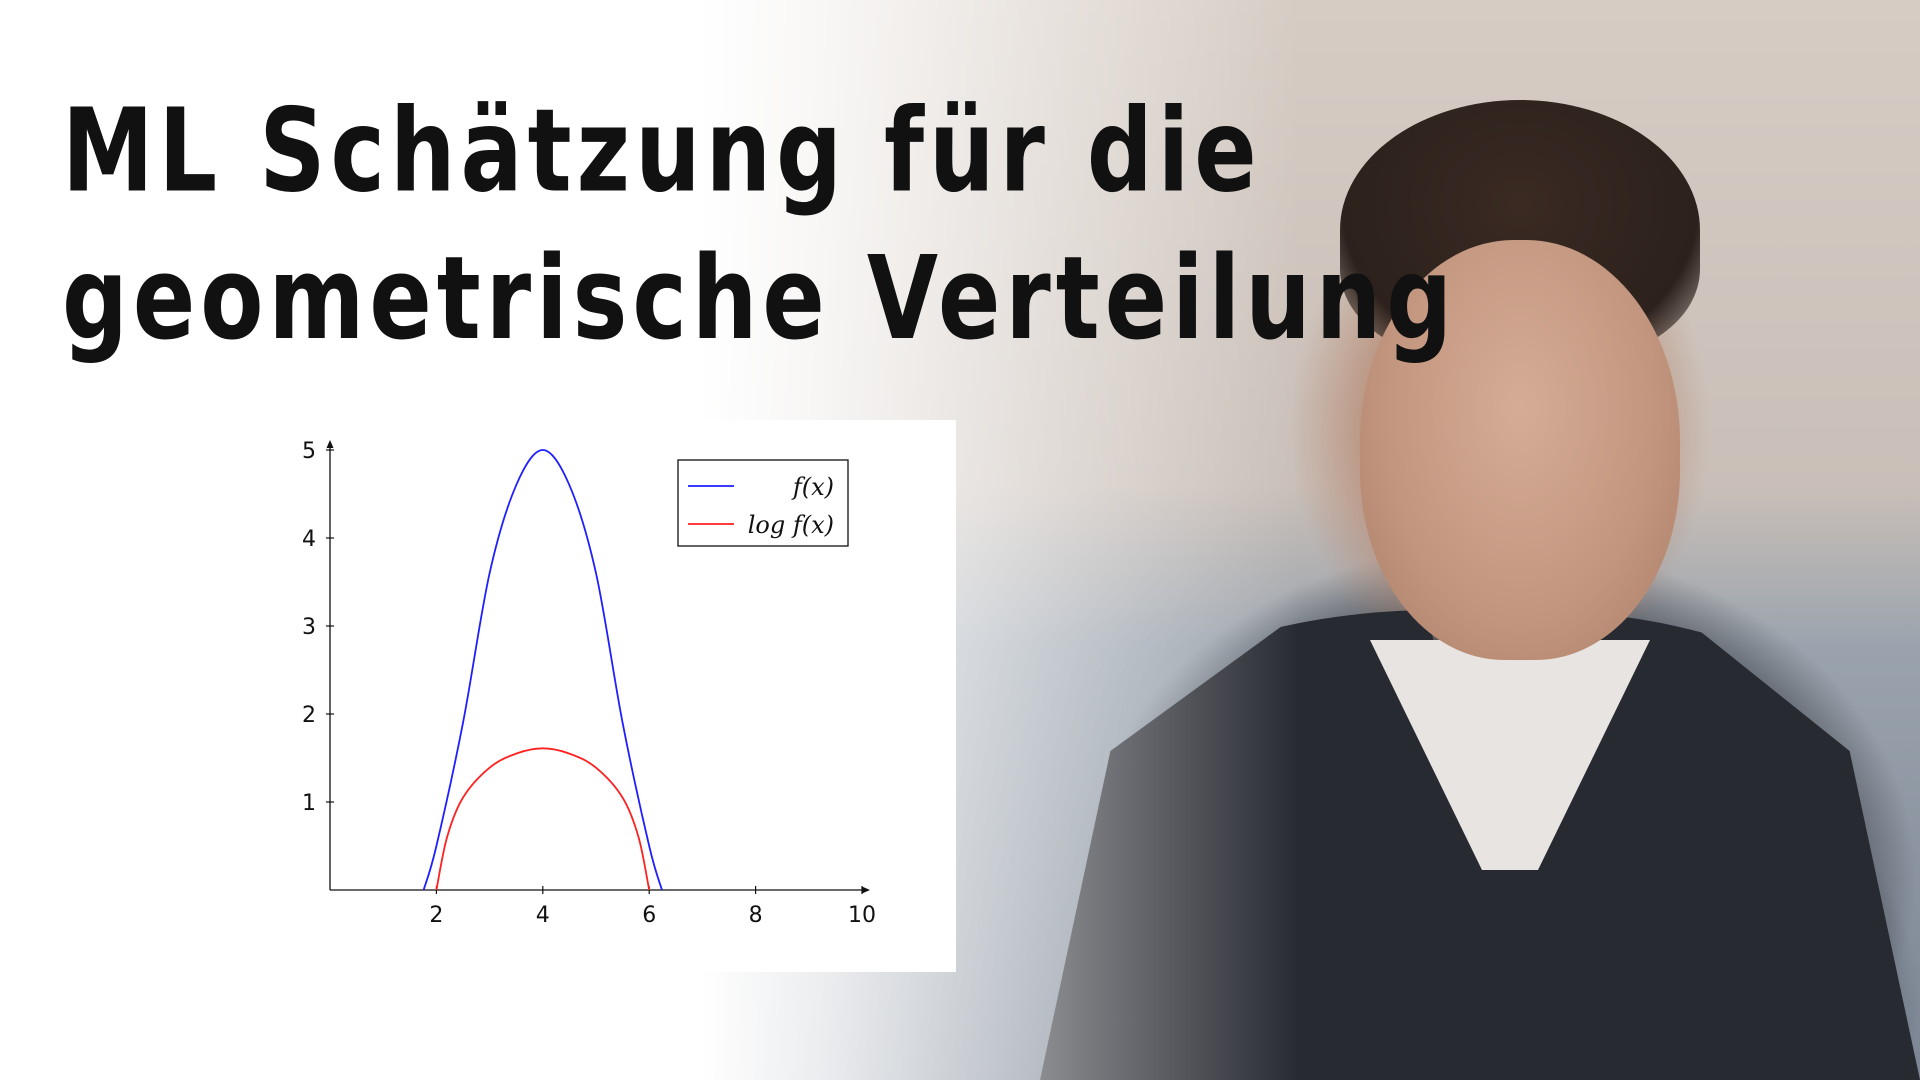 The height and width of the screenshot is (1080, 1920). Describe the element at coordinates (309, 715) in the screenshot. I see `y-tick-label: 2` at that location.